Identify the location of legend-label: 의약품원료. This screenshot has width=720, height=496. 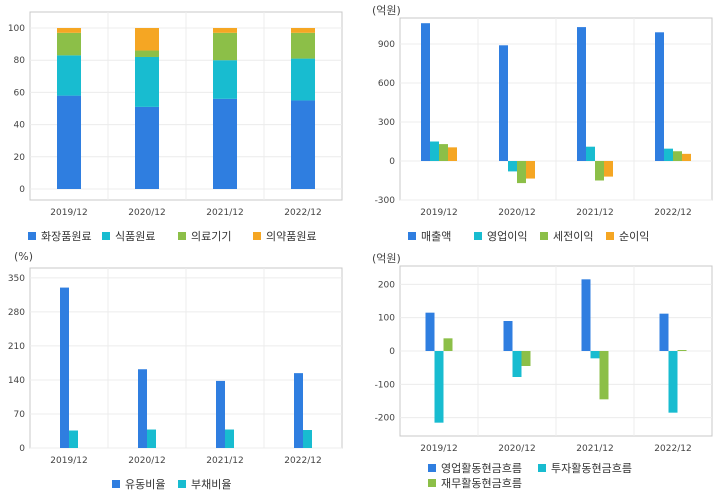
(291, 236).